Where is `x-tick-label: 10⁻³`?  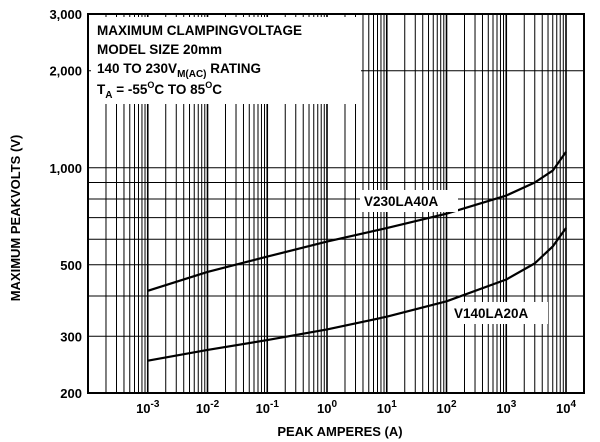
x-tick-label: 10⁻³ is located at coordinates (148, 407).